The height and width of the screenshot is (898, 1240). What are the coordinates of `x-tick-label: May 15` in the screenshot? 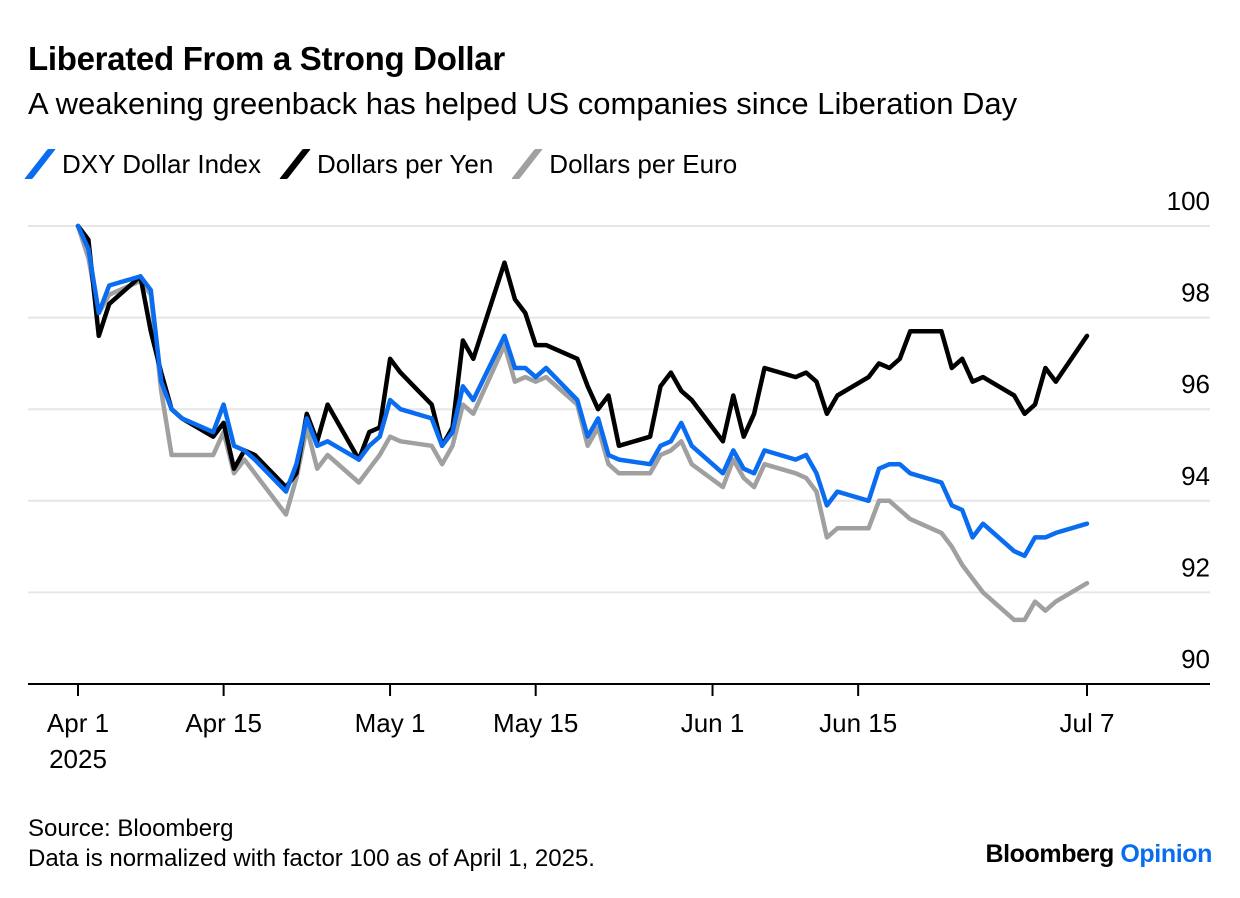 It's located at (535, 723).